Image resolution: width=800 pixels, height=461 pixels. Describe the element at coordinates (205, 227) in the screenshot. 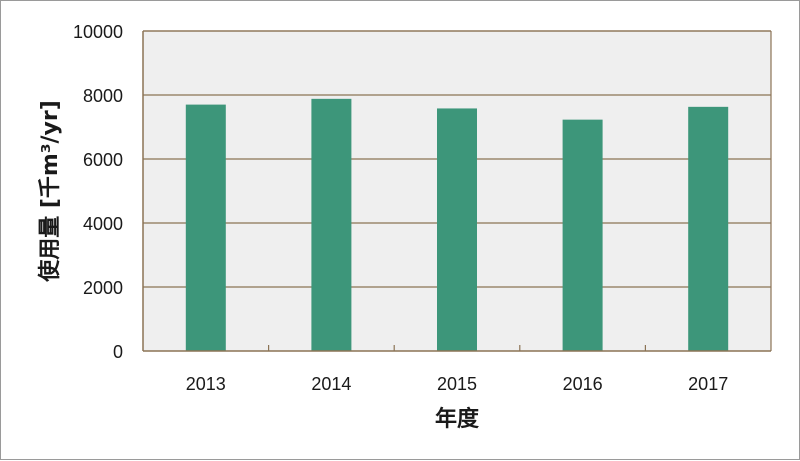

I see `bar-2013` at that location.